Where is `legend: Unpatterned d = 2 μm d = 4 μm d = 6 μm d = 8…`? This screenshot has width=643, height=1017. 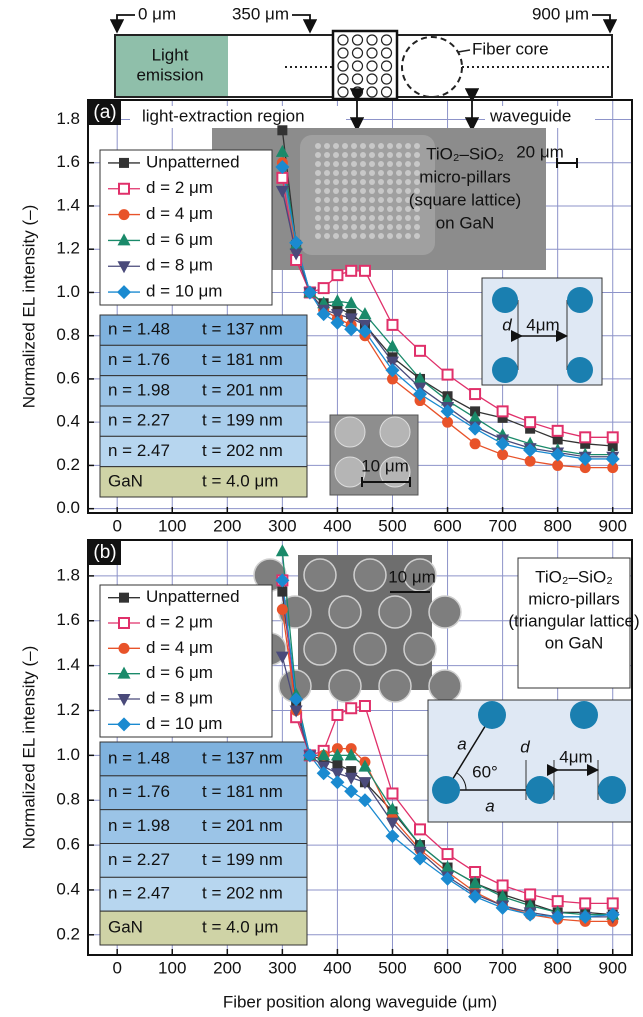 legend: Unpatterned d = 2 μm d = 4 μm d = 6 μm d = 8… is located at coordinates (186, 227).